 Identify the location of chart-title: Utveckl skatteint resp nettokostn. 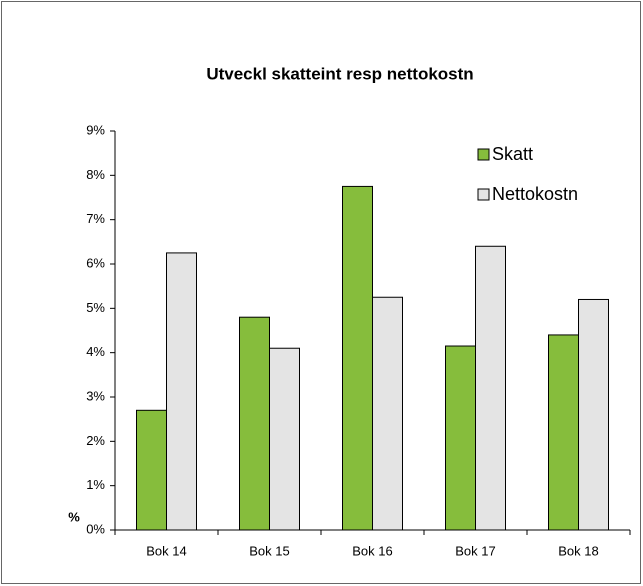
(339, 73).